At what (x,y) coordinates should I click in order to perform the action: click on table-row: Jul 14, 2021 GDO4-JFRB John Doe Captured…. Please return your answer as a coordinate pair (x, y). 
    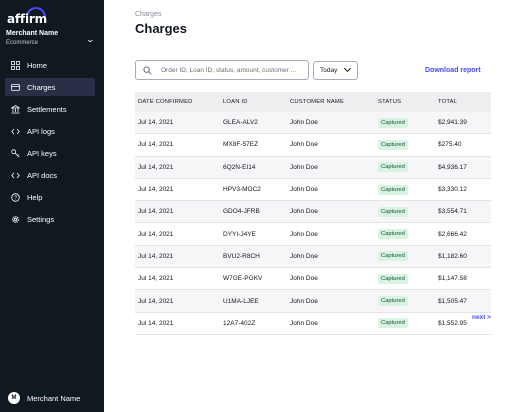
    Looking at the image, I should click on (313, 212).